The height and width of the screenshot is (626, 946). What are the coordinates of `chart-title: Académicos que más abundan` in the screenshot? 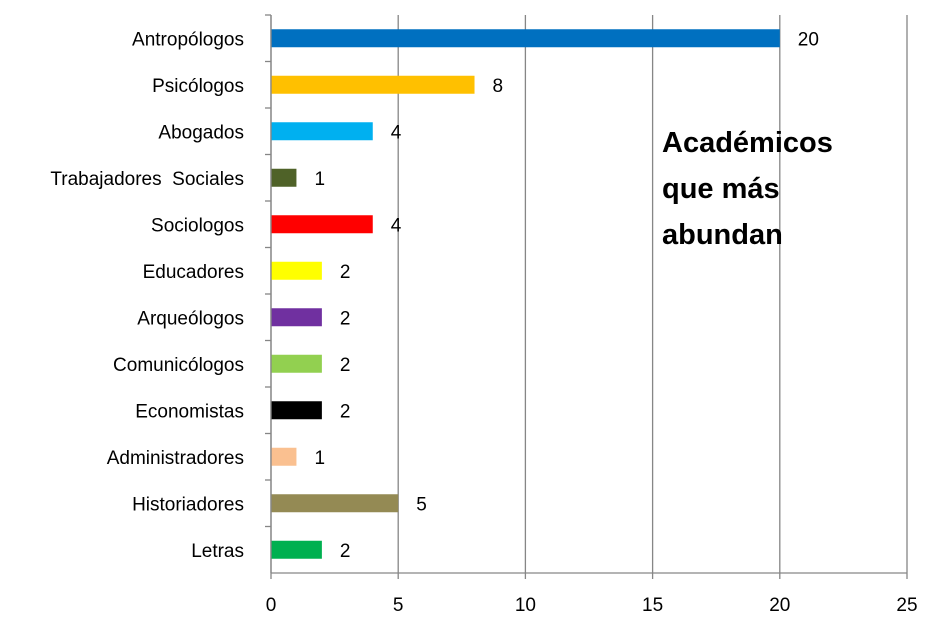 It's located at (747, 189).